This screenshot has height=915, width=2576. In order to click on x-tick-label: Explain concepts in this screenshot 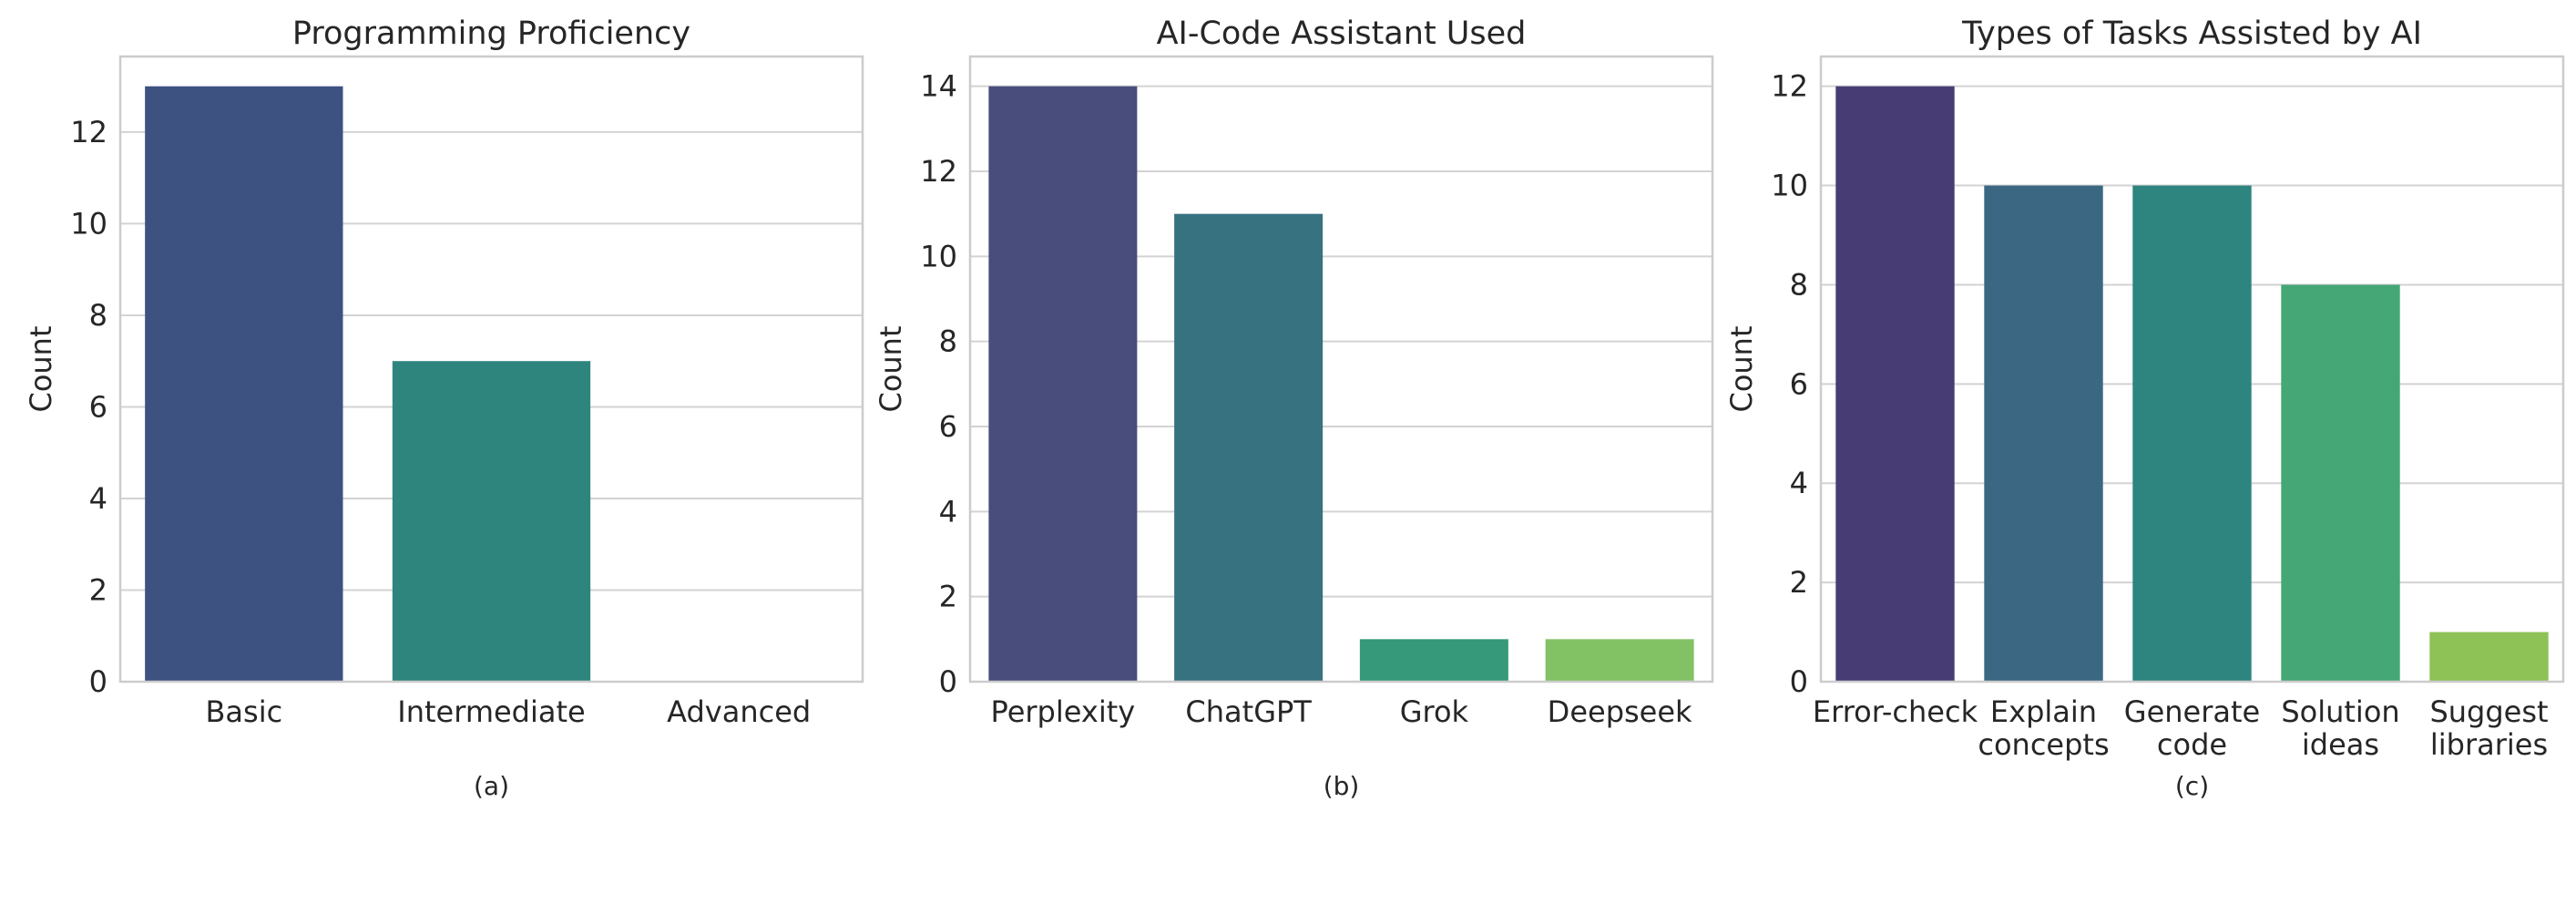, I will do `click(2043, 728)`.